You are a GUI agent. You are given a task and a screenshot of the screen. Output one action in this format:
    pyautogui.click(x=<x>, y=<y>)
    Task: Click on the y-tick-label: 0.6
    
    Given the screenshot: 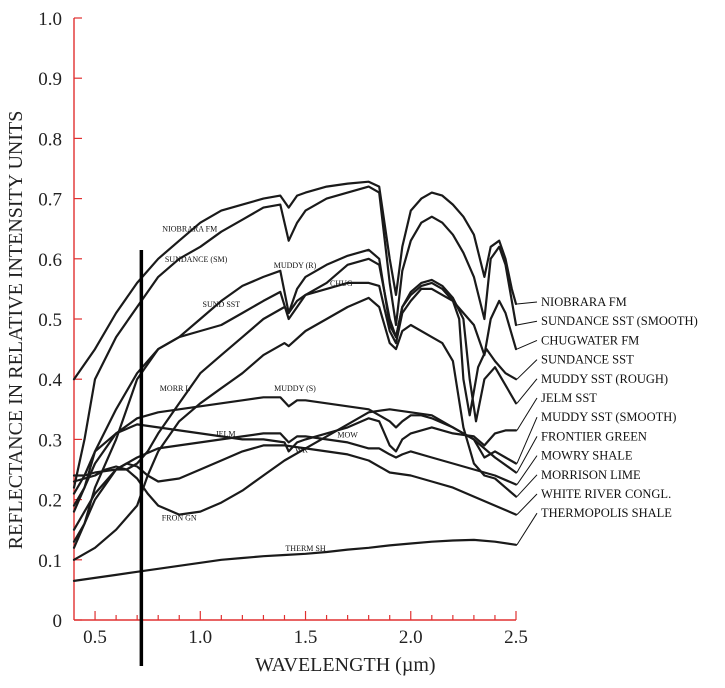 What is the action you would take?
    pyautogui.click(x=50, y=260)
    